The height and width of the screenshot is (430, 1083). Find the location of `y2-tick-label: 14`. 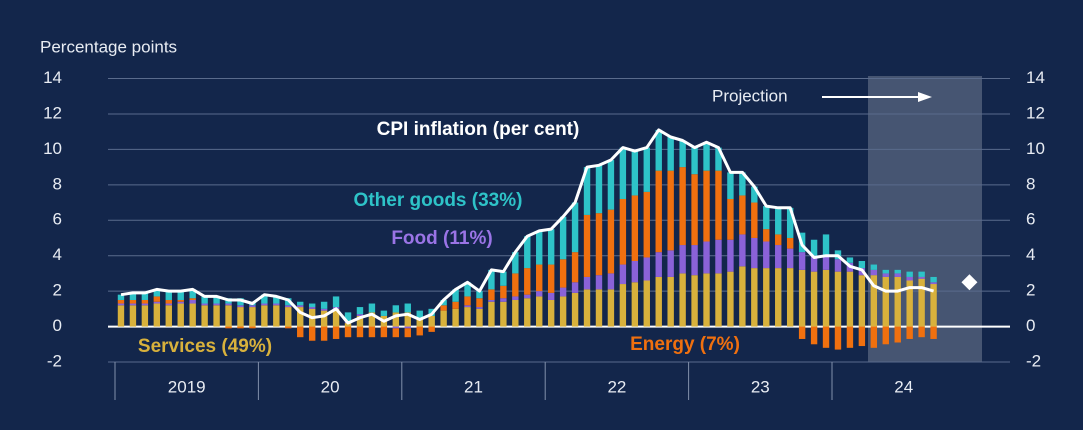

y2-tick-label: 14 is located at coordinates (1035, 77).